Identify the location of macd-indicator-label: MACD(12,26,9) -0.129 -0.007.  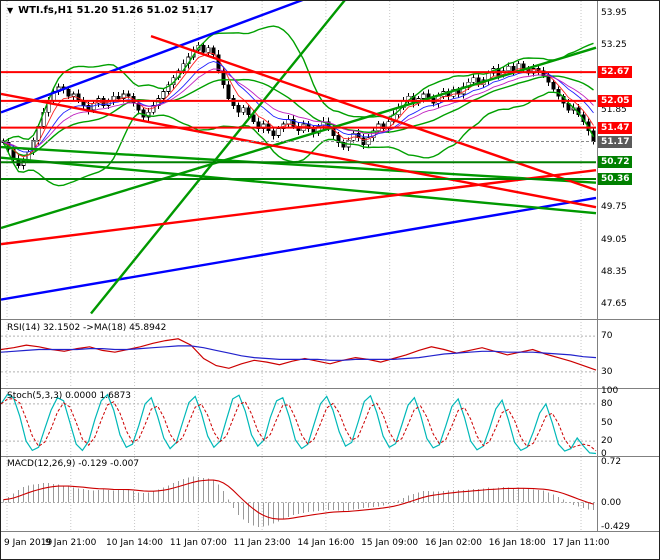
(73, 464).